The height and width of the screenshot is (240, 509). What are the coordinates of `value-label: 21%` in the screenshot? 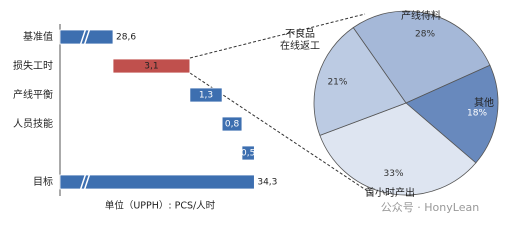 It's located at (337, 82).